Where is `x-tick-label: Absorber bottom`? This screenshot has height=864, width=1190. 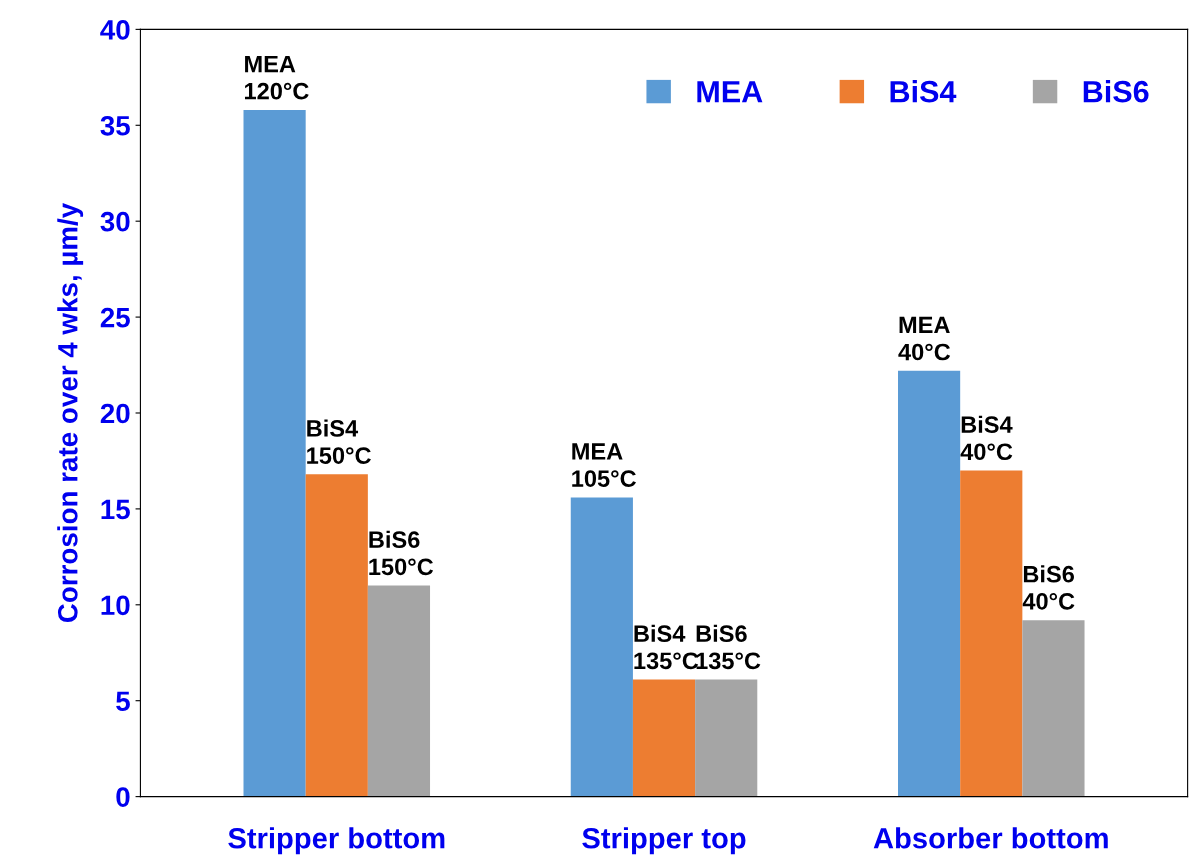
x-tick-label: Absorber bottom is located at coordinates (990, 838).